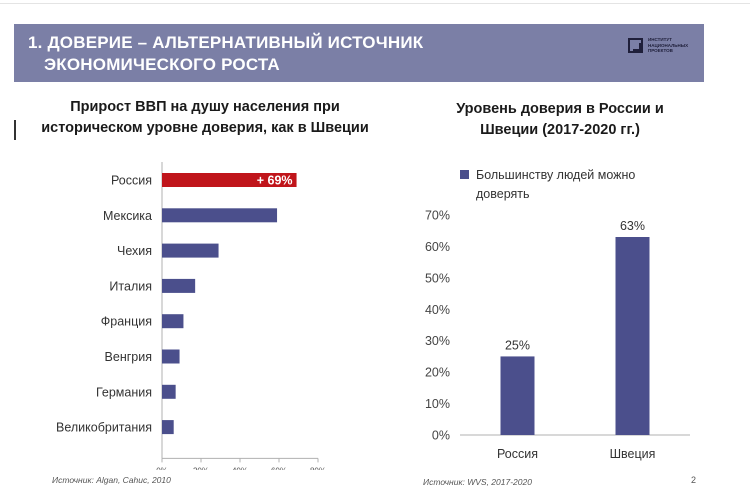  Describe the element at coordinates (437, 278) in the screenshot. I see `y-tick-label-5: 50%` at that location.